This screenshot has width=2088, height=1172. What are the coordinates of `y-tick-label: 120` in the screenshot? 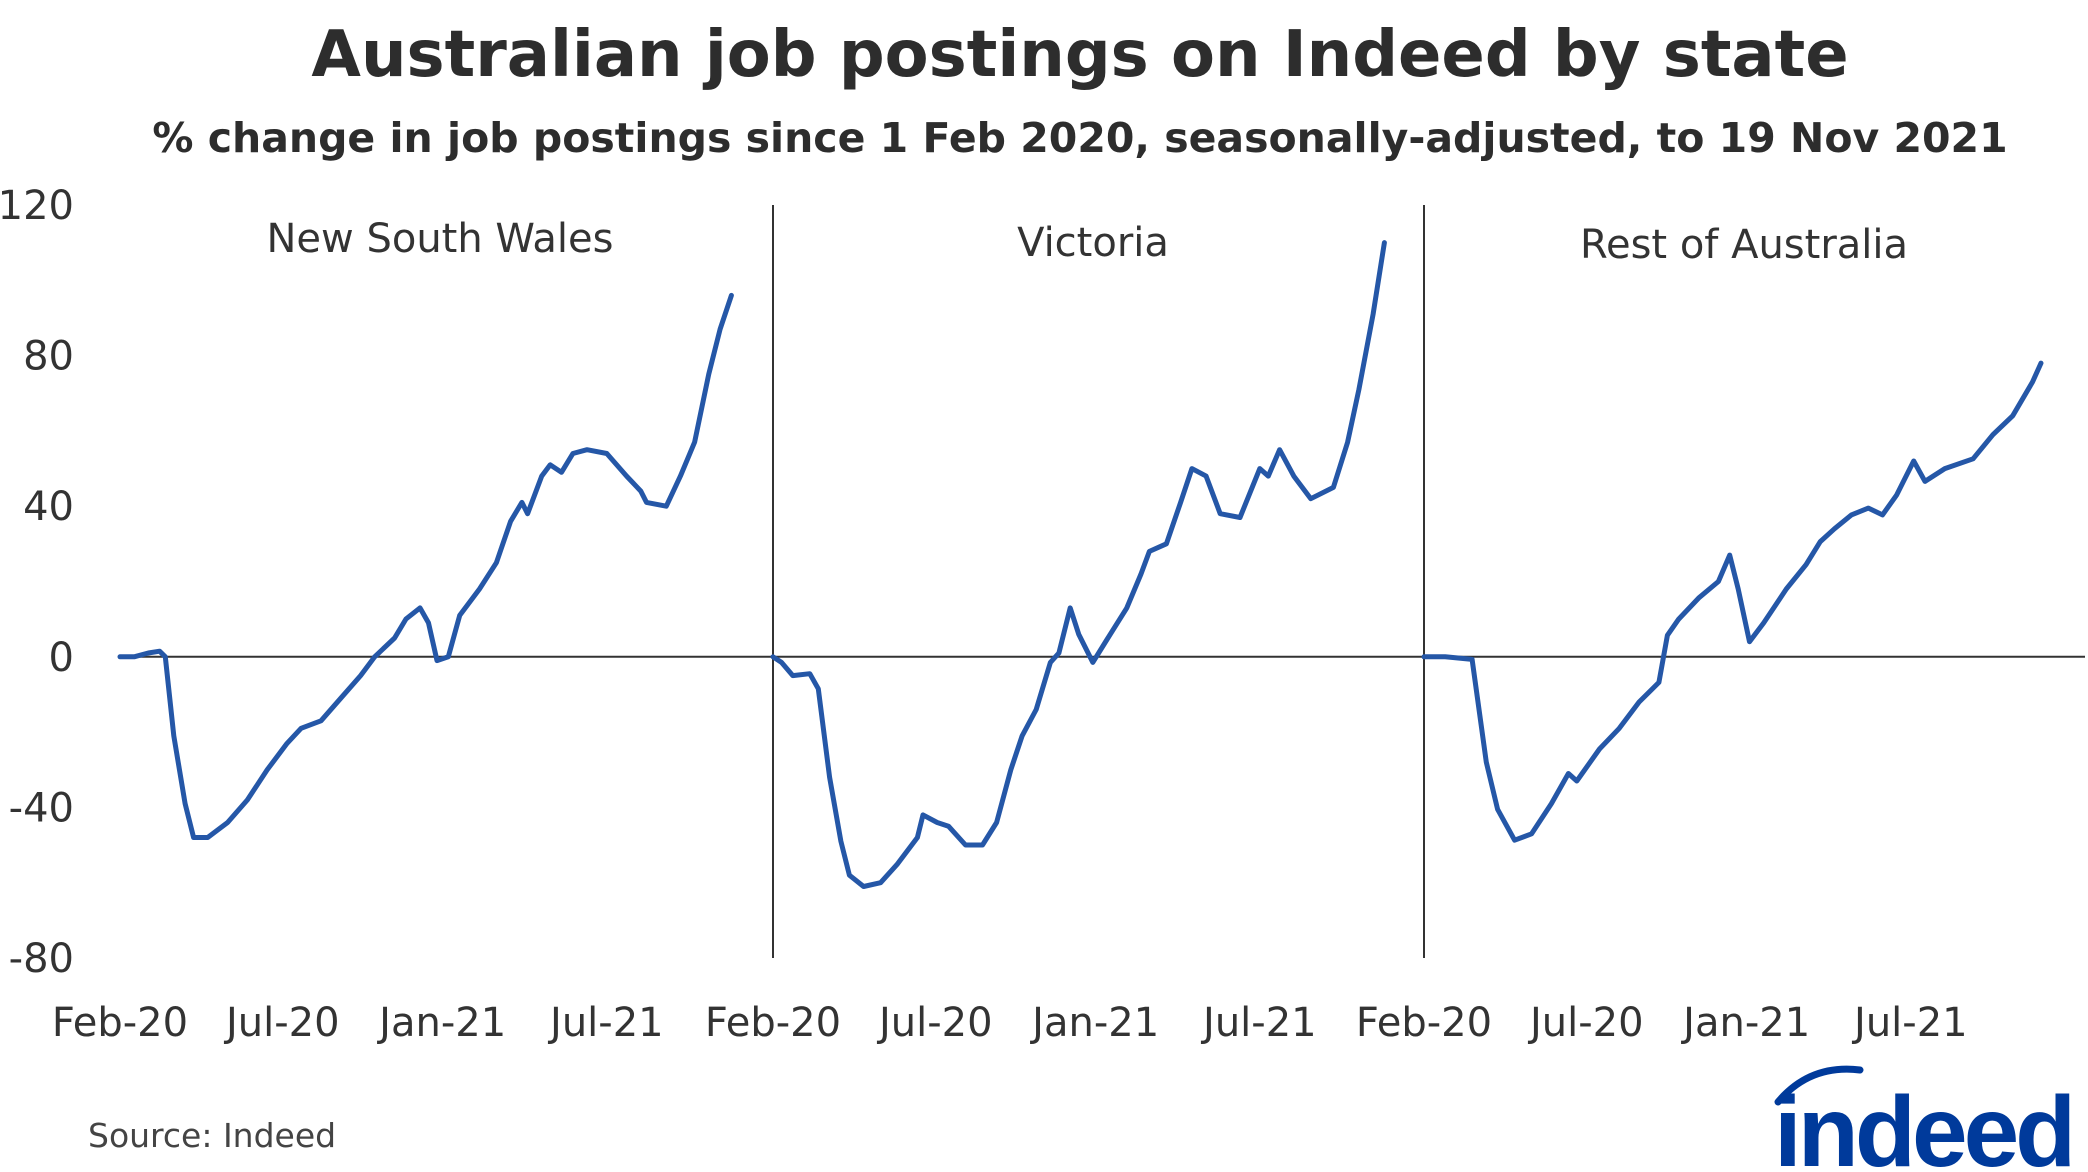 It's located at (37, 206).